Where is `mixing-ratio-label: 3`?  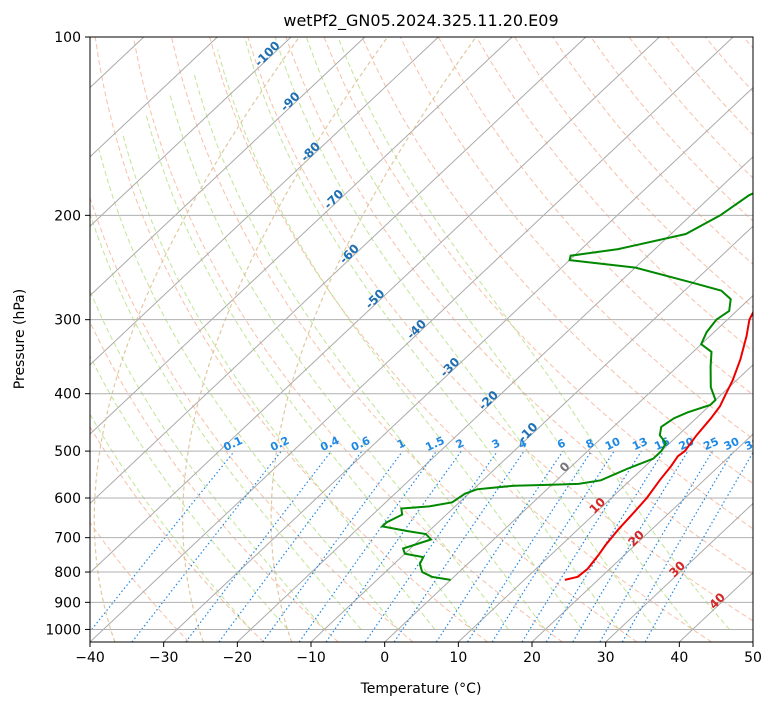 mixing-ratio-label: 3 is located at coordinates (496, 443).